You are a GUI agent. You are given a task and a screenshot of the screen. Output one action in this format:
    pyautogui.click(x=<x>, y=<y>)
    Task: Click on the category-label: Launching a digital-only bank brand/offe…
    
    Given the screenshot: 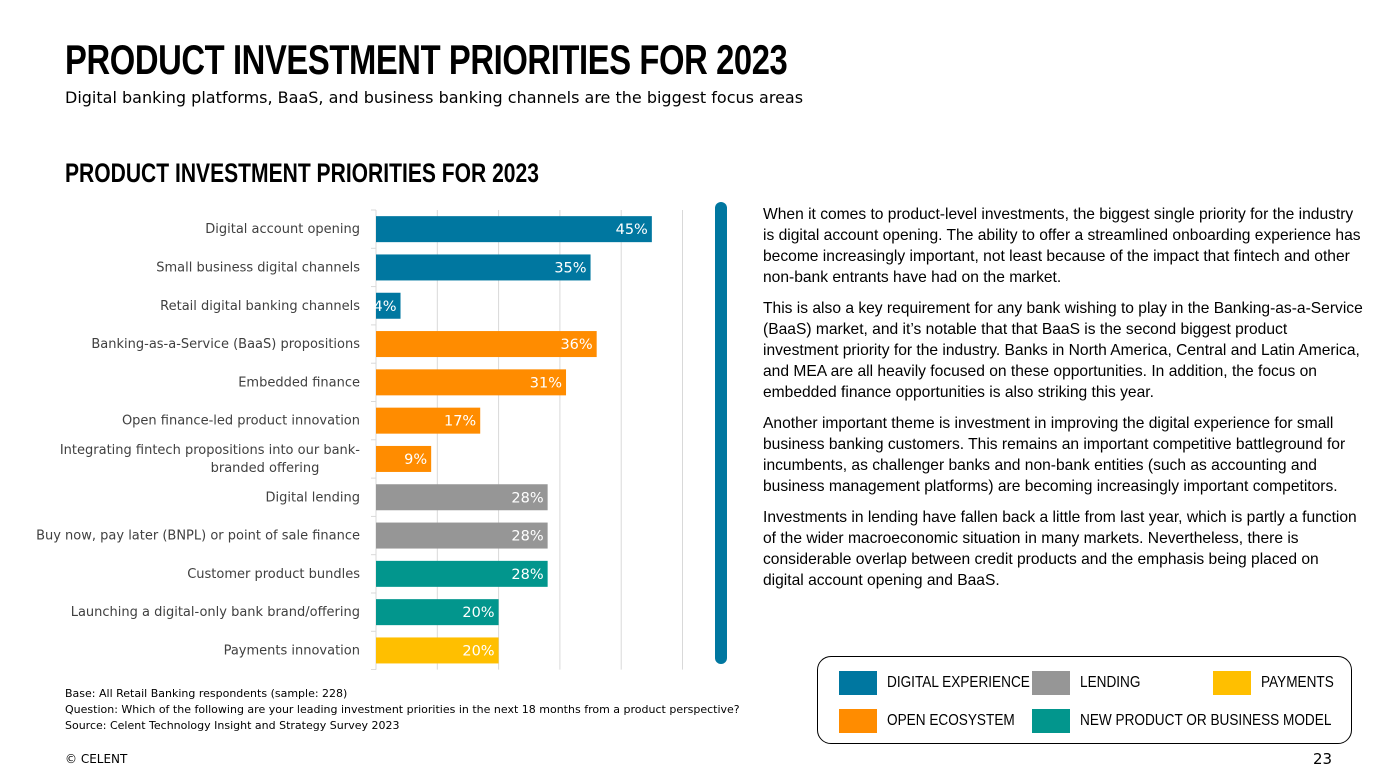 What is the action you would take?
    pyautogui.click(x=215, y=612)
    